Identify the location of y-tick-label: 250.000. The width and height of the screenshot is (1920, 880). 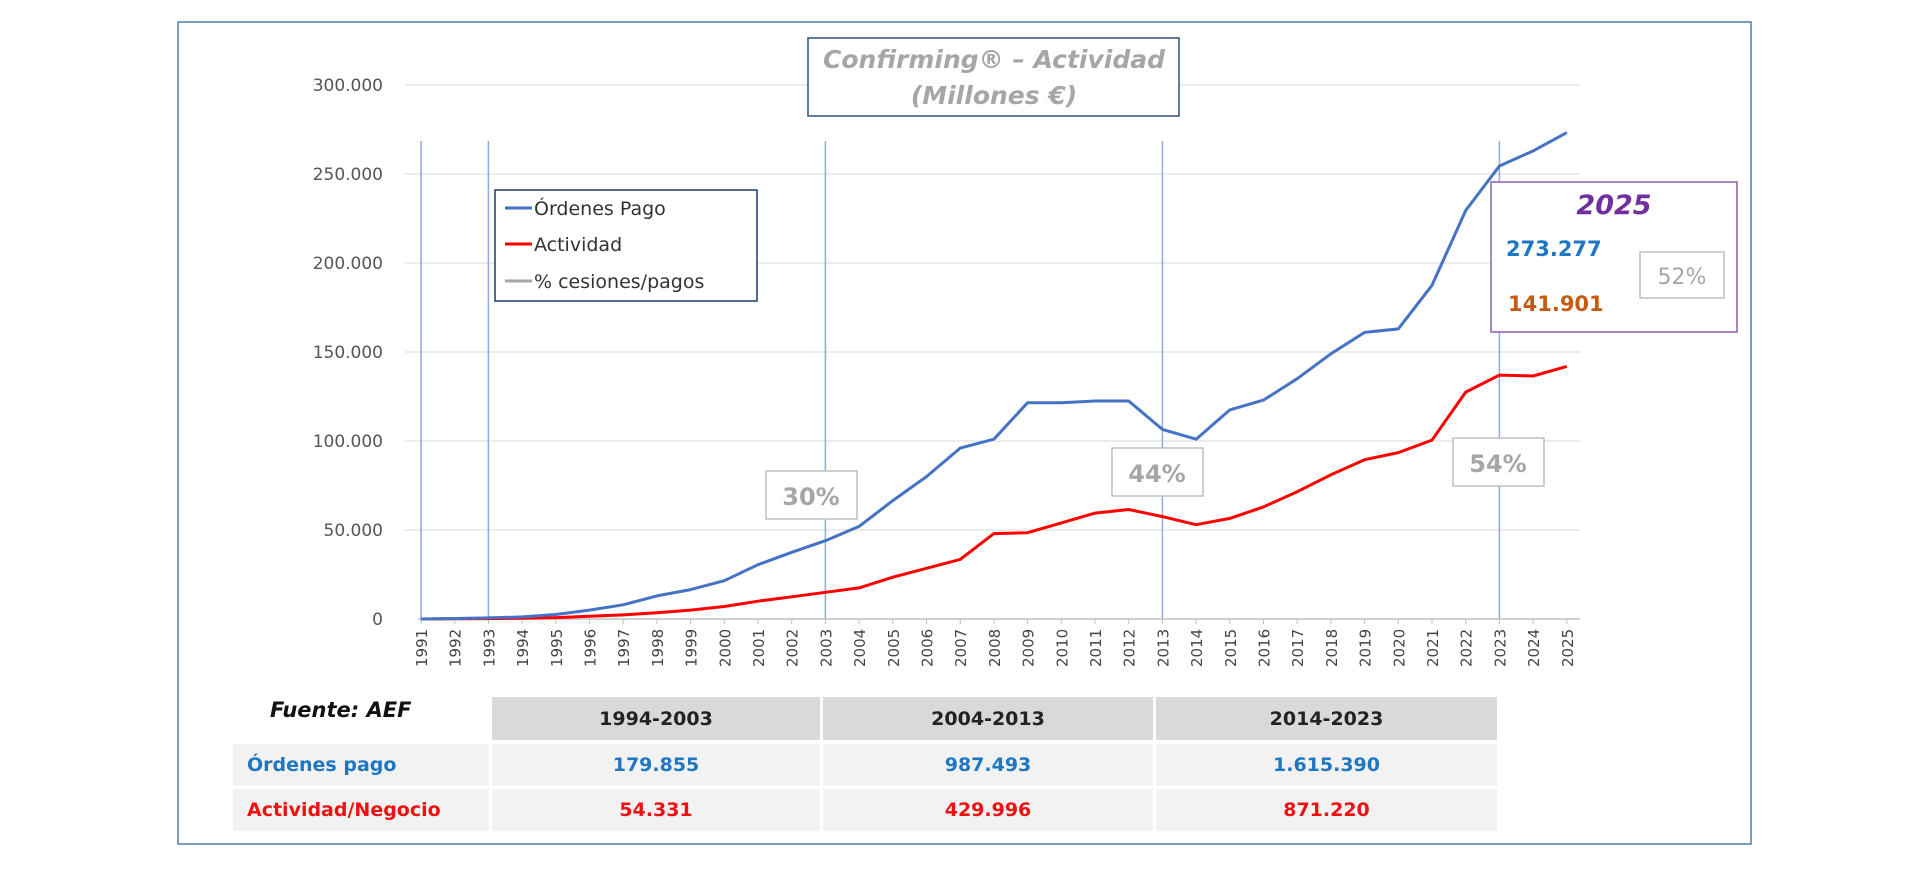
(348, 175).